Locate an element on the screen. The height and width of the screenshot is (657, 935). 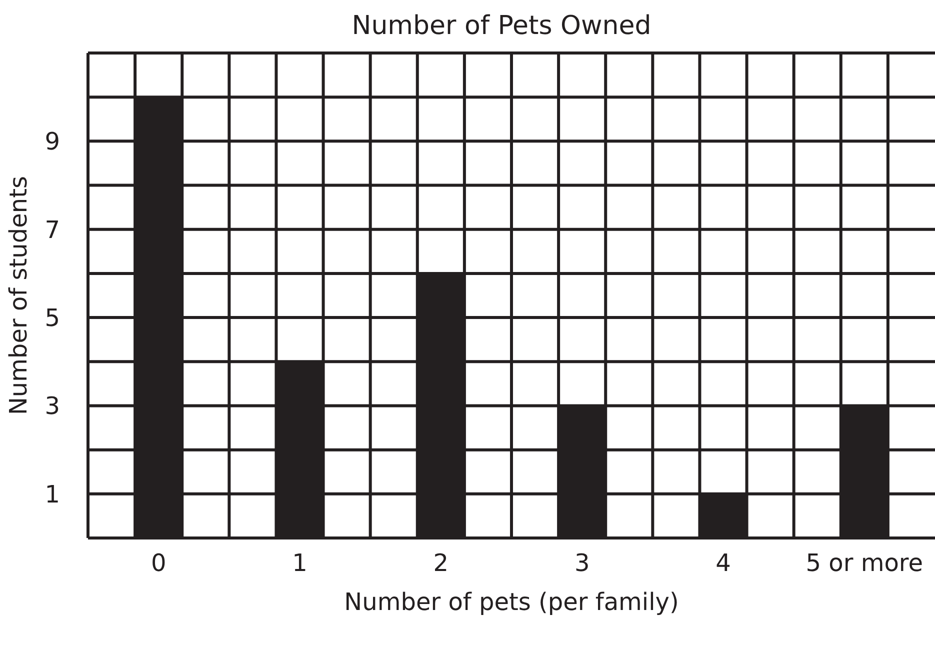
y-axis-title: Number of students is located at coordinates (18, 296).